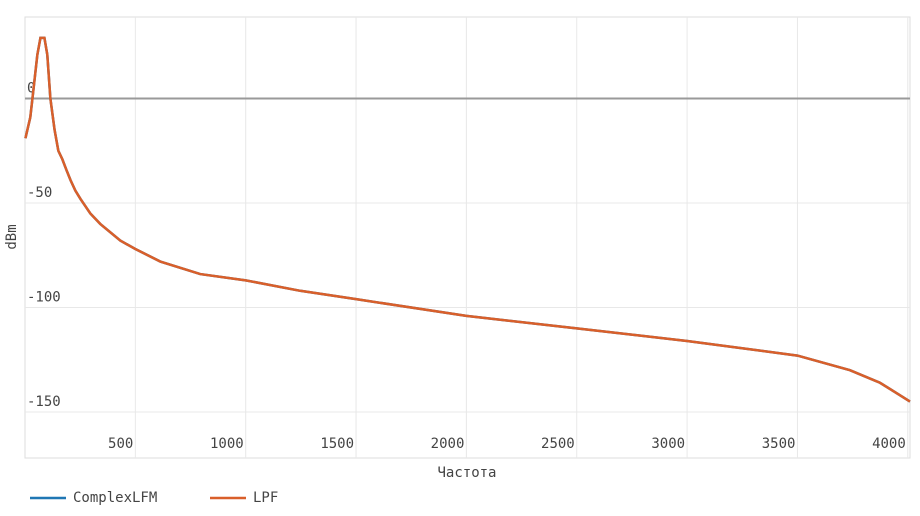 This screenshot has height=516, width=920. What do you see at coordinates (466, 473) in the screenshot?
I see `x-axis-label: Частота` at bounding box center [466, 473].